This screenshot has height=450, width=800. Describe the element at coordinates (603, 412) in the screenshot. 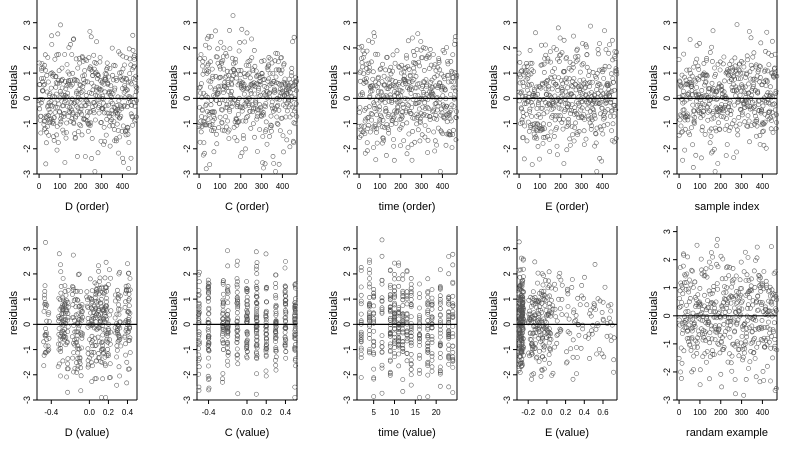

I see `x-tick-label: 0.6` at that location.